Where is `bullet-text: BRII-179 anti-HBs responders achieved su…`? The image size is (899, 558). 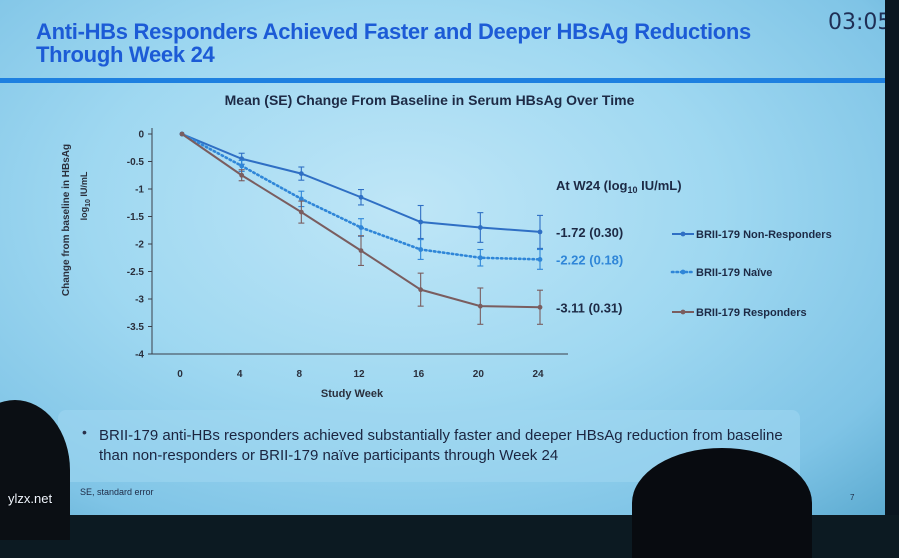
bullet-text: BRII-179 anti-HBs responders achieved su… is located at coordinates (441, 445).